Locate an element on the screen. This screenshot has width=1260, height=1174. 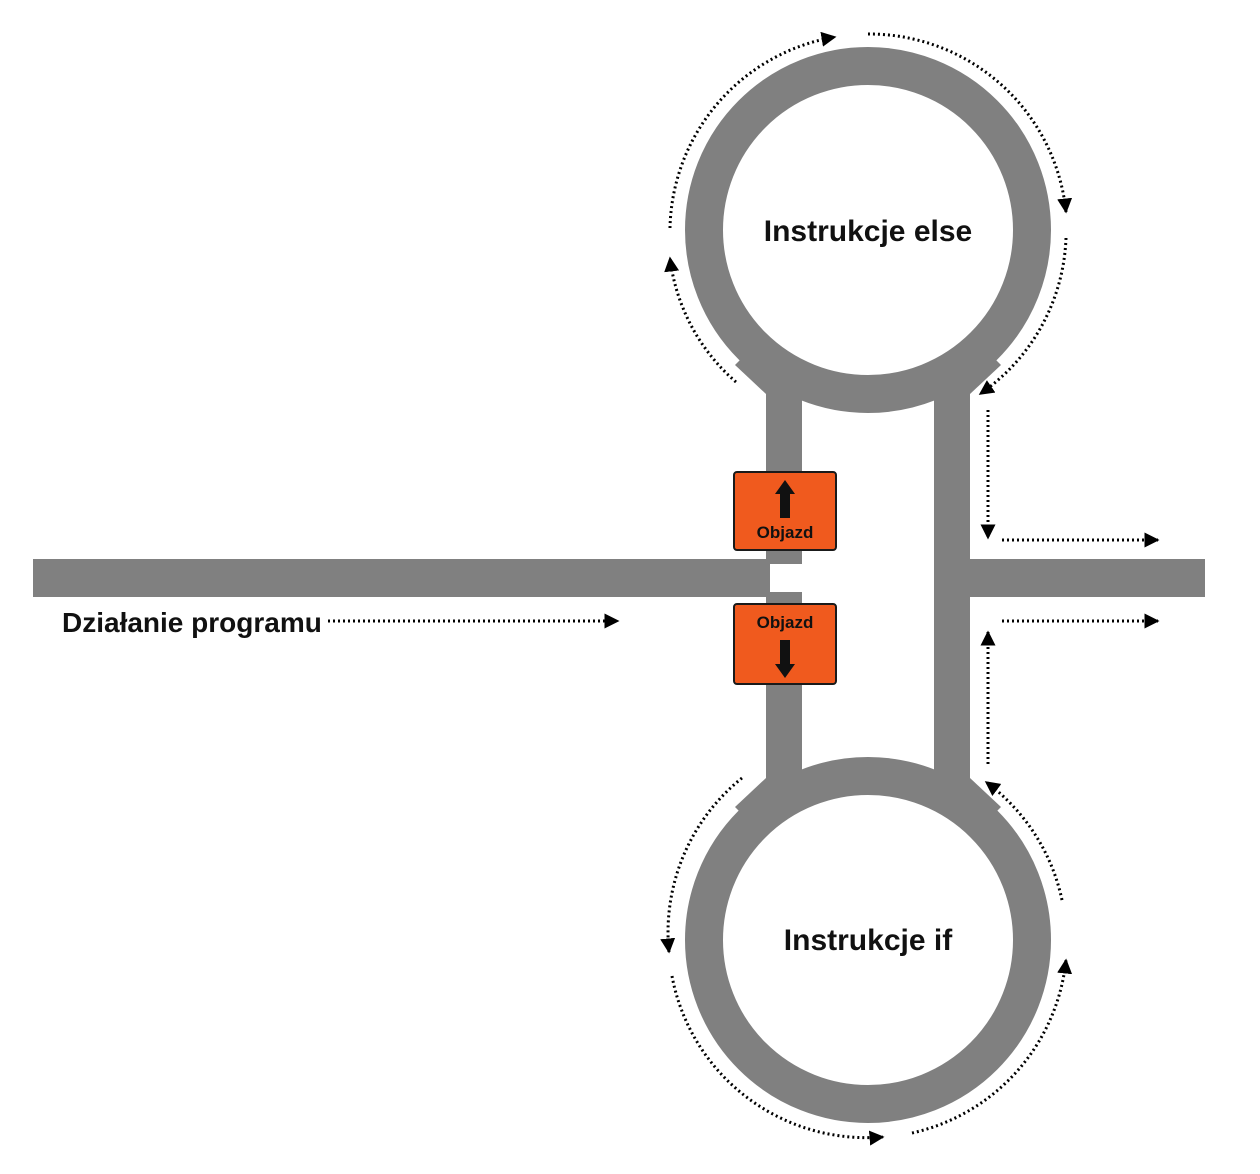
detour-sign-lower: Objazd is located at coordinates (785, 644).